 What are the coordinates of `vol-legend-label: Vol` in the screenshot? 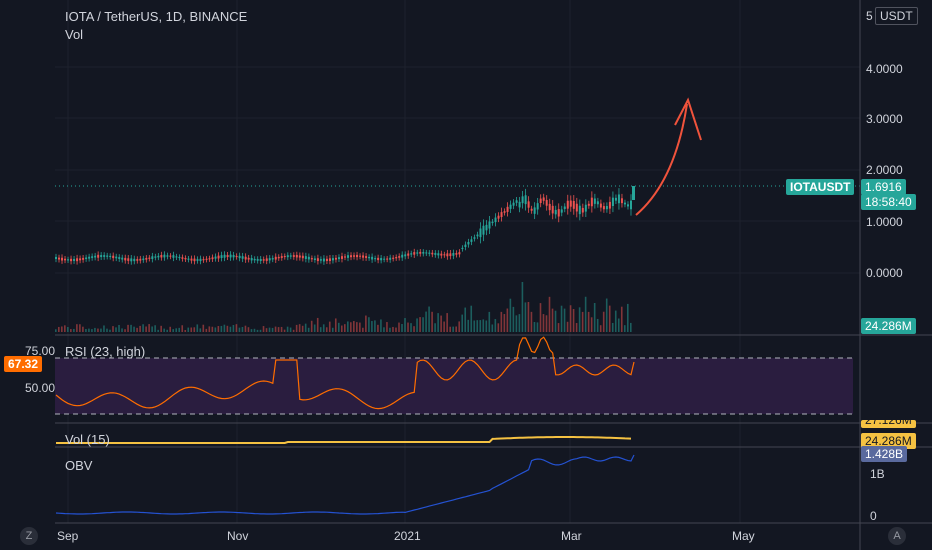 It's located at (74, 34).